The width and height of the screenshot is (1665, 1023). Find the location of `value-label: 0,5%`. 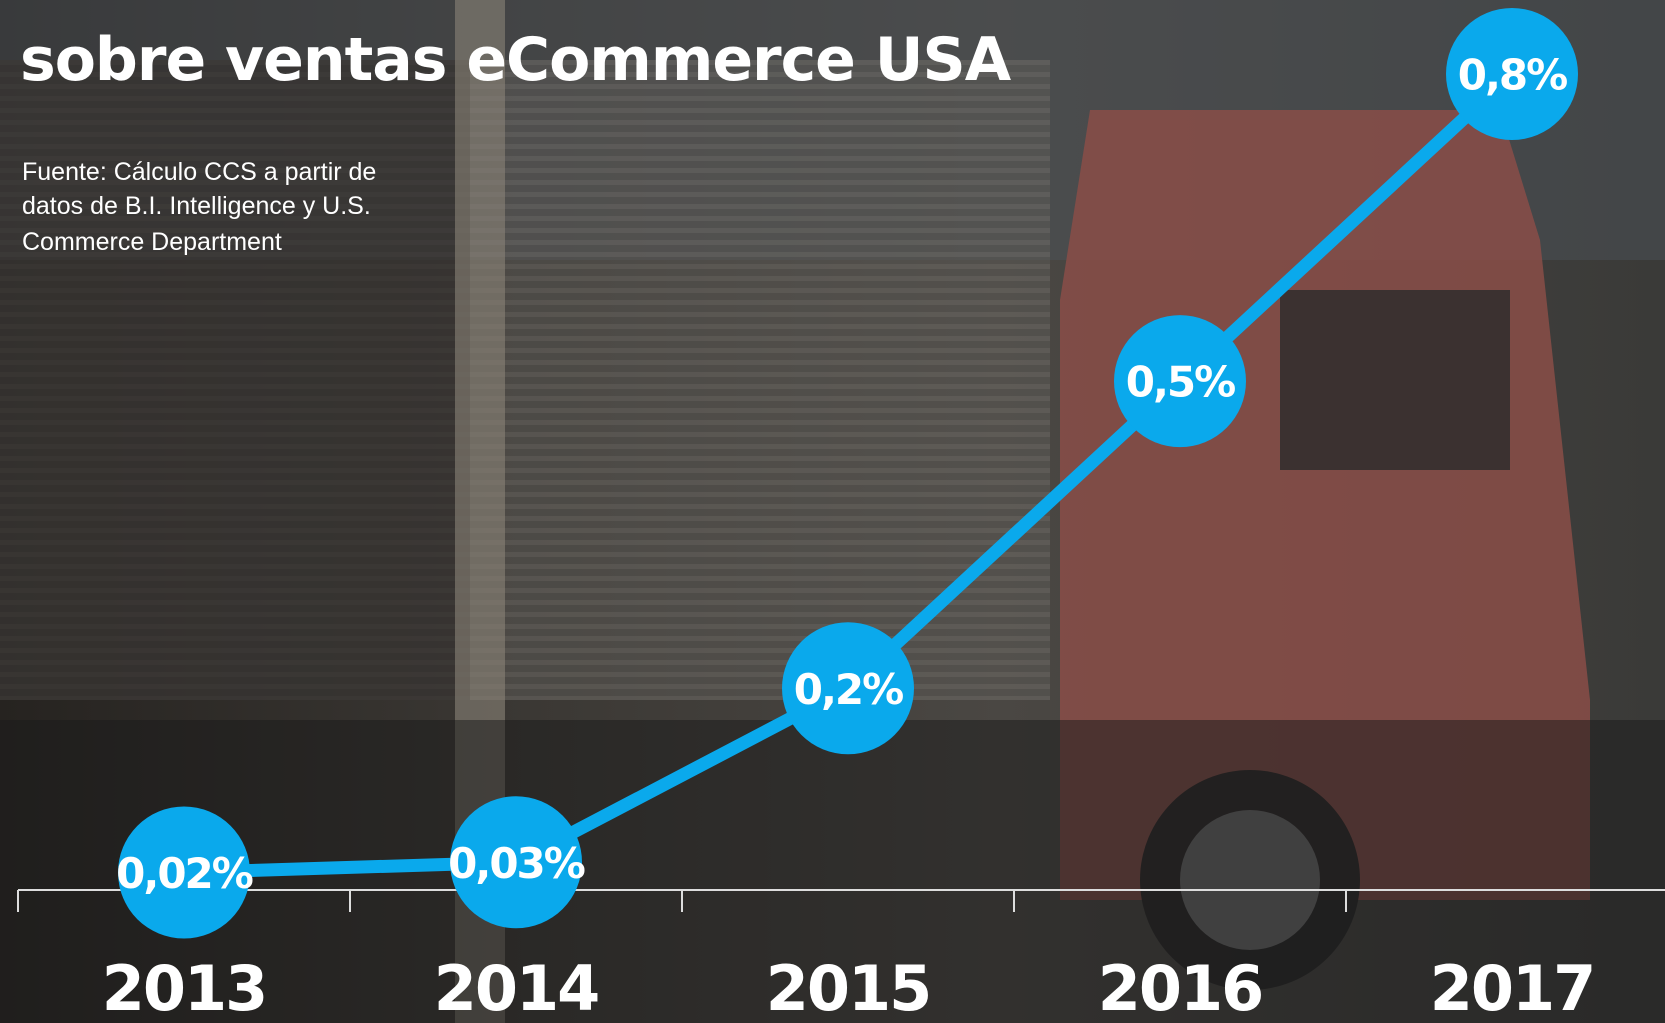

value-label: 0,5% is located at coordinates (1180, 382).